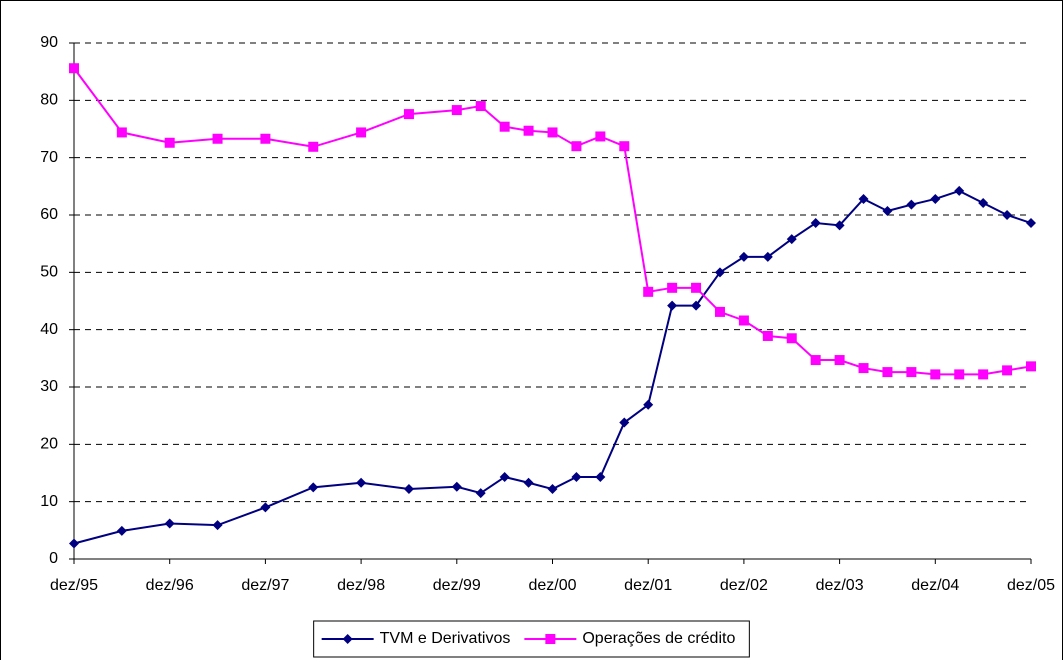  I want to click on y-tick-label: 0, so click(53, 558).